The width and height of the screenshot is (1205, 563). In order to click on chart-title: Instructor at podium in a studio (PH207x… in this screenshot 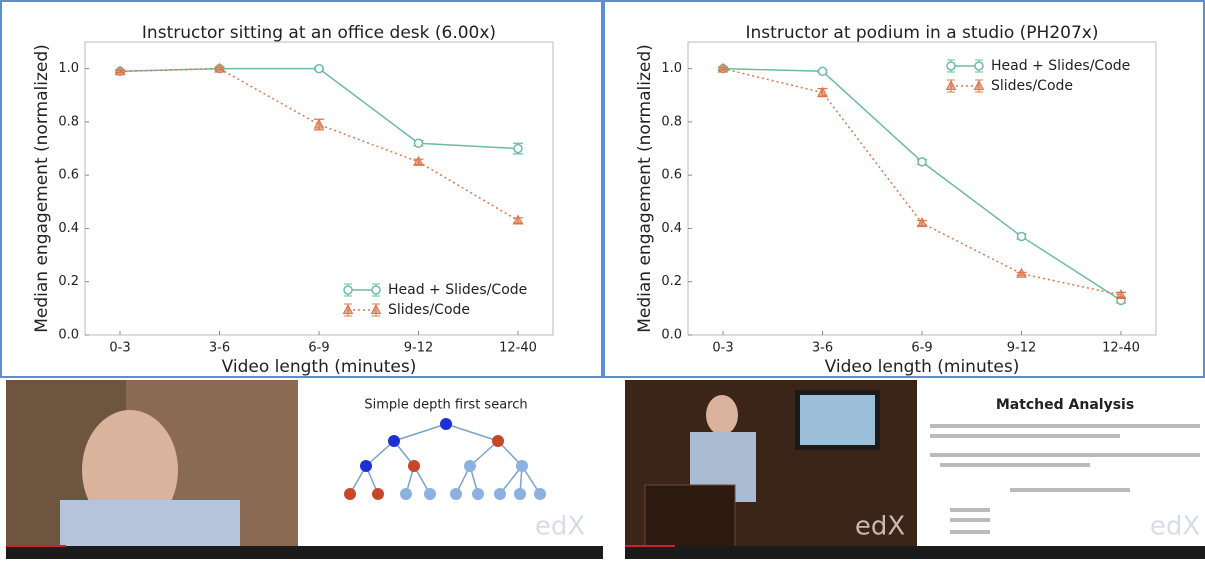, I will do `click(922, 33)`.